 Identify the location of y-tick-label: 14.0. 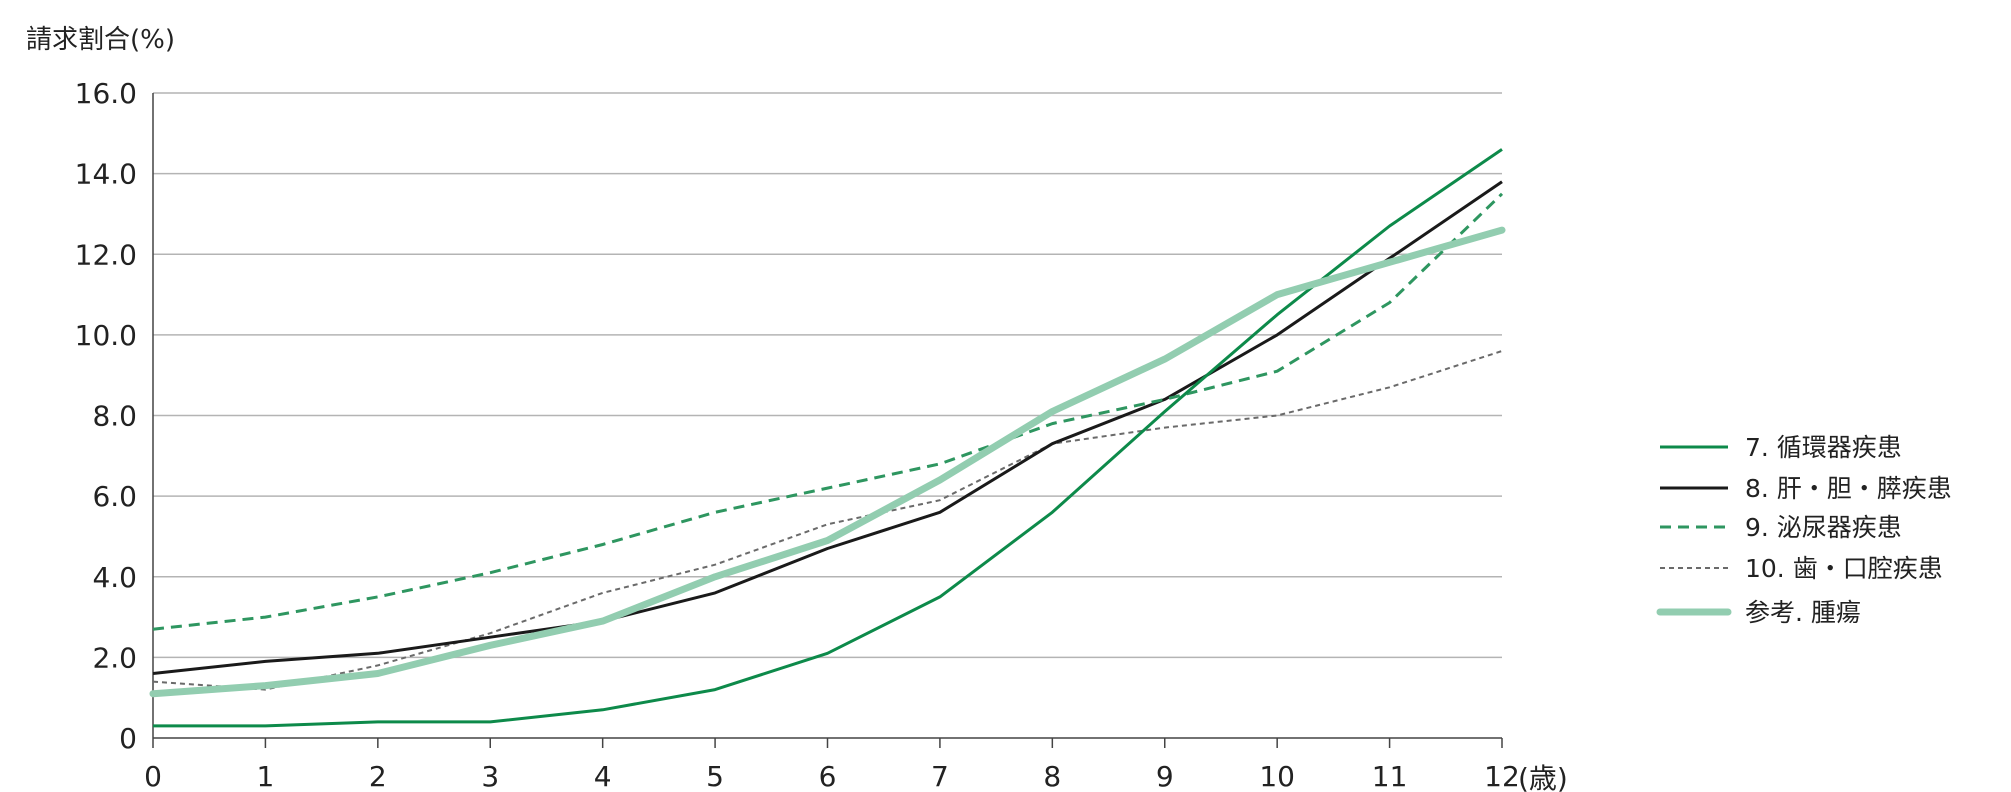
(106, 174).